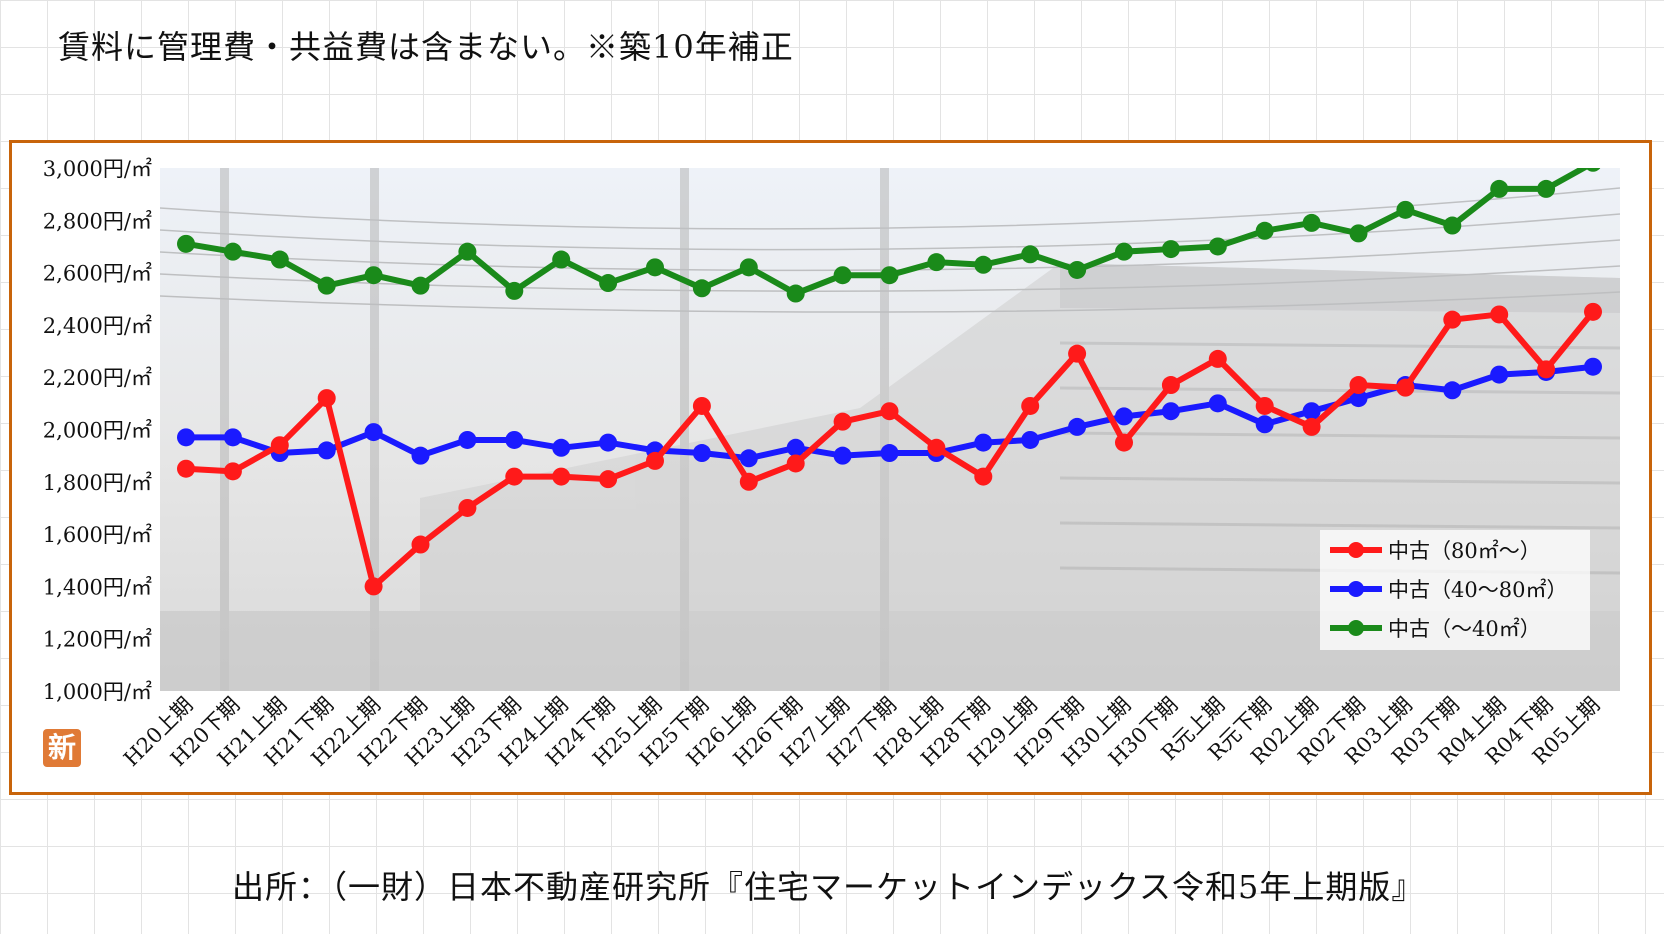 The image size is (1664, 934). I want to click on y-tick-label: 2,200円/㎡, so click(97, 378).